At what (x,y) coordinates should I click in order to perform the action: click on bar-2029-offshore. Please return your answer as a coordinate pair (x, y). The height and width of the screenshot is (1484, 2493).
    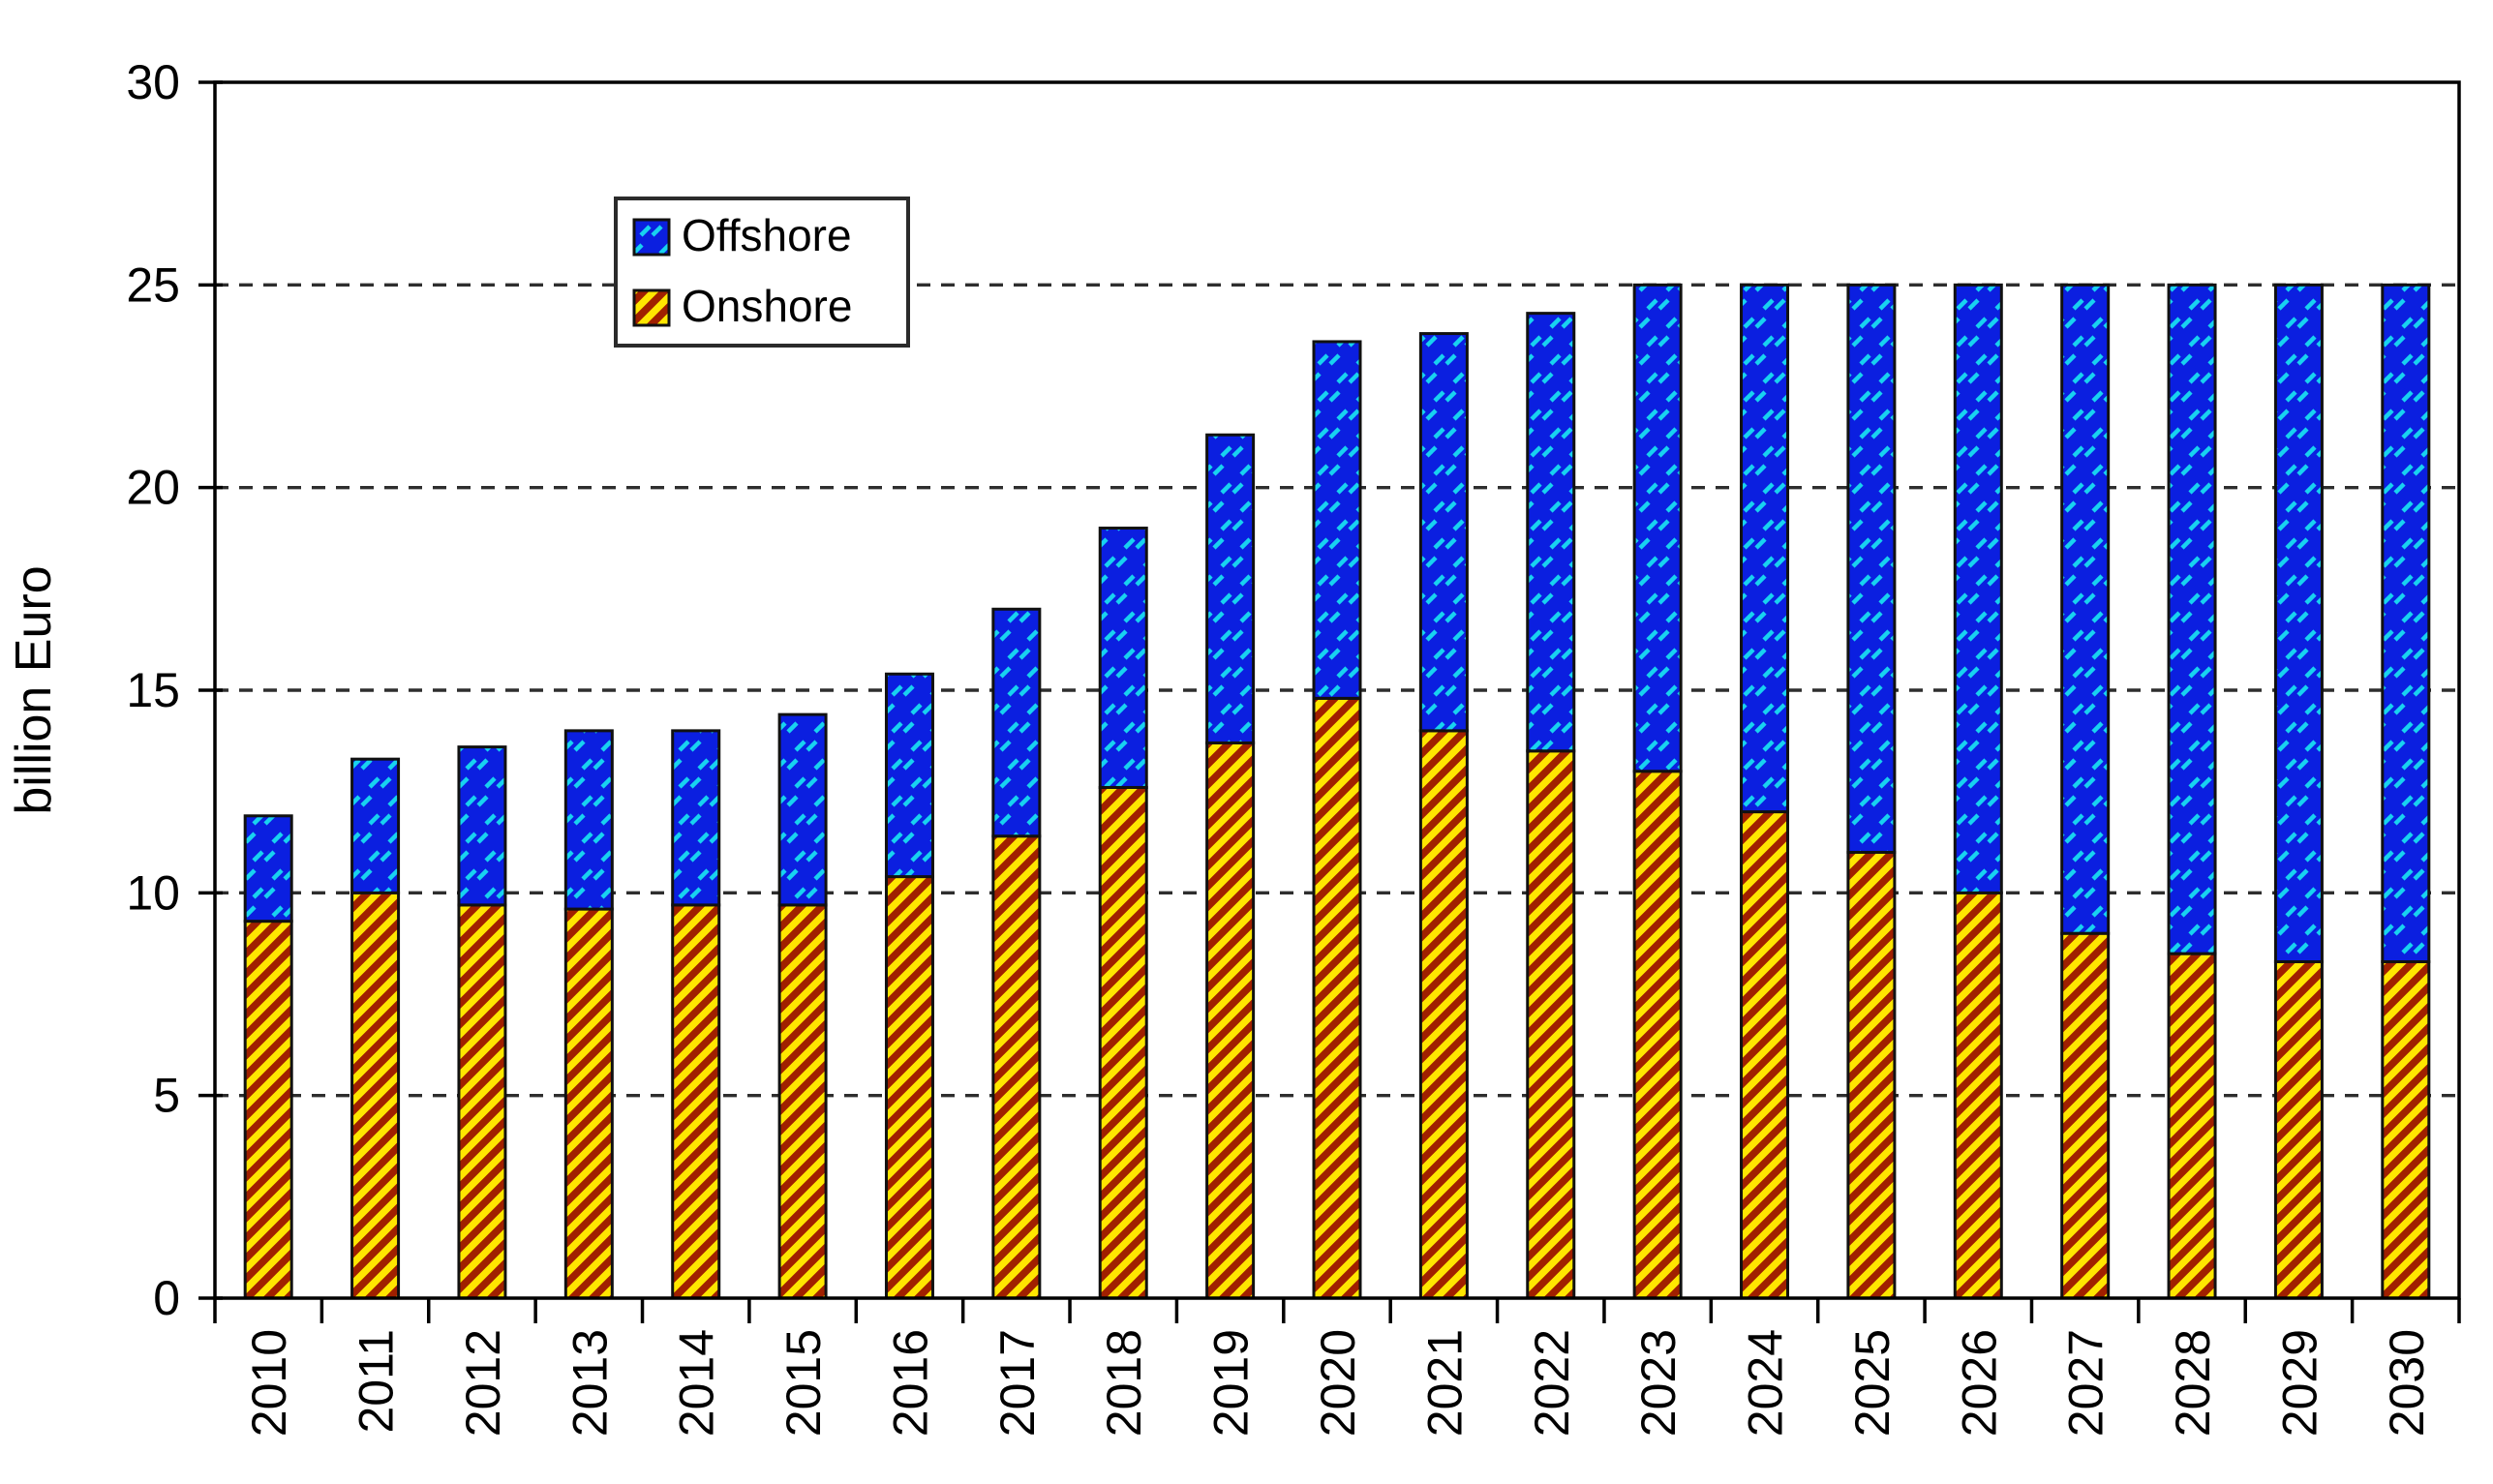
    Looking at the image, I should click on (2298, 623).